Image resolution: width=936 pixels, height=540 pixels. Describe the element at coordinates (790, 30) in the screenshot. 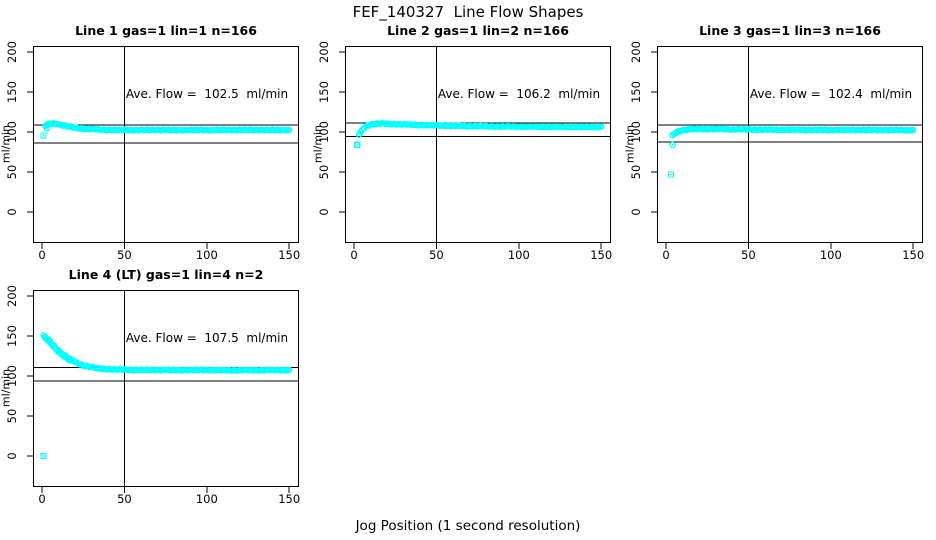

I see `panel-title: Line 3 gas=1 lin=3 n=166` at that location.